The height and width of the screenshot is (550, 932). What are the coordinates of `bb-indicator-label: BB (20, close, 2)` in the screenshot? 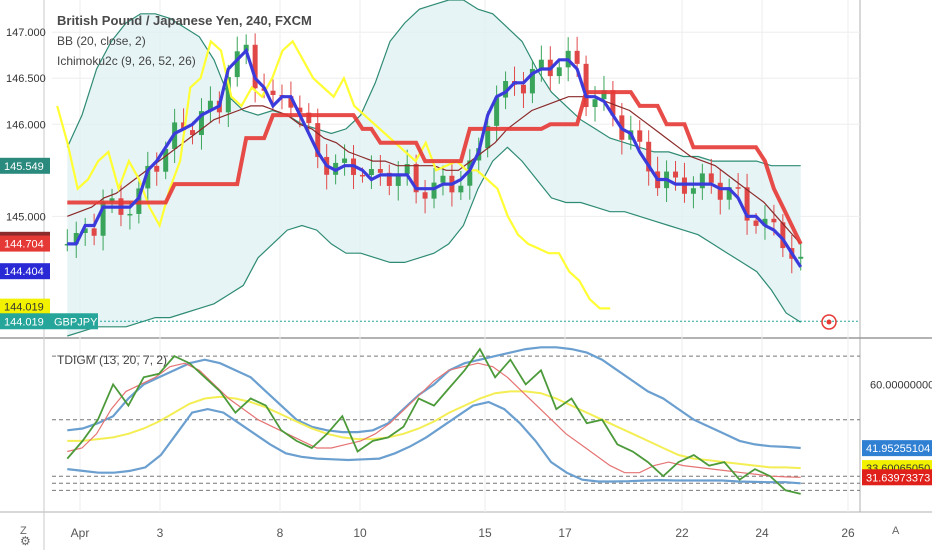 It's located at (101, 41).